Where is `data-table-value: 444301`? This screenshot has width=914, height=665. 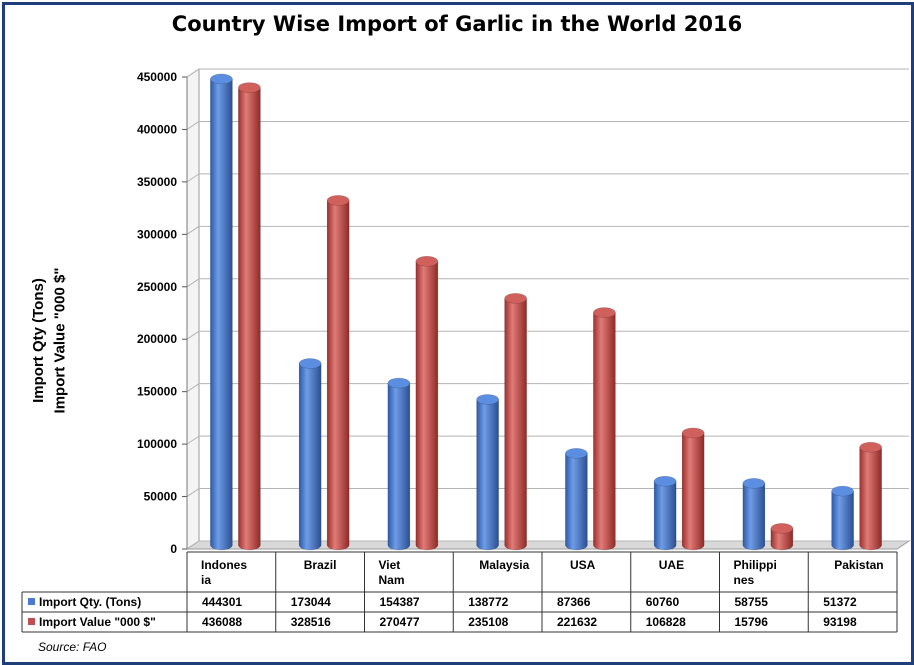 data-table-value: 444301 is located at coordinates (222, 602).